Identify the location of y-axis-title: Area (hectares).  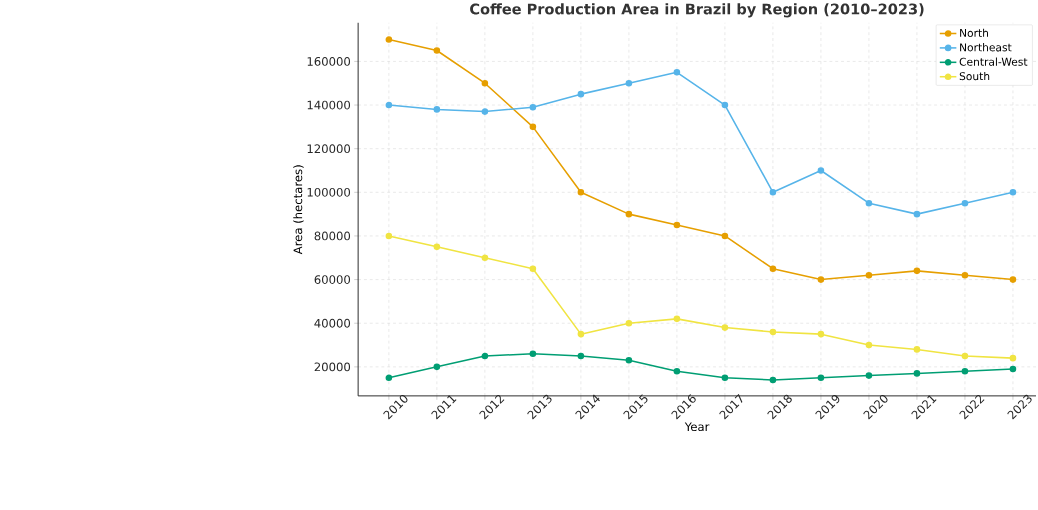
(298, 209).